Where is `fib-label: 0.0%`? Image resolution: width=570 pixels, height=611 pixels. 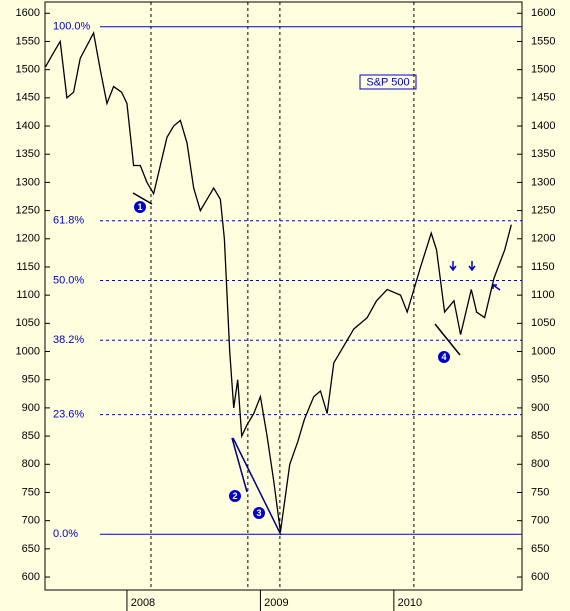 fib-label: 0.0% is located at coordinates (65, 534).